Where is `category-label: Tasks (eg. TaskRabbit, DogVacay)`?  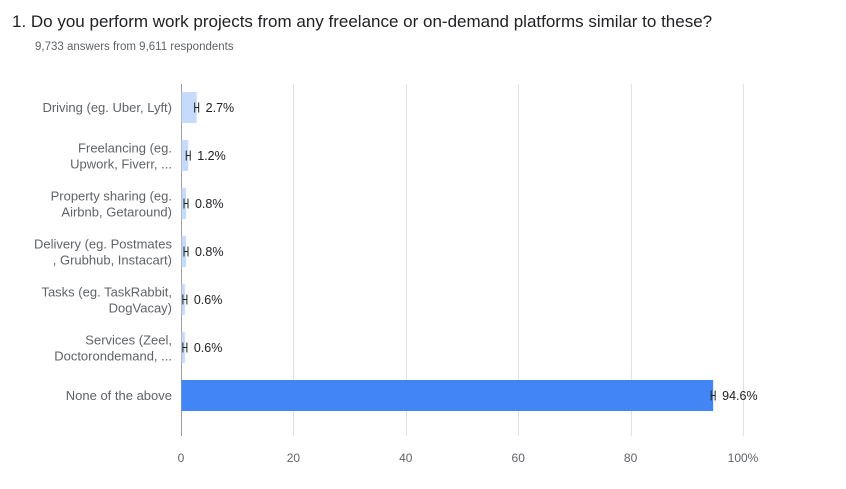
category-label: Tasks (eg. TaskRabbit, DogVacay) is located at coordinates (106, 300).